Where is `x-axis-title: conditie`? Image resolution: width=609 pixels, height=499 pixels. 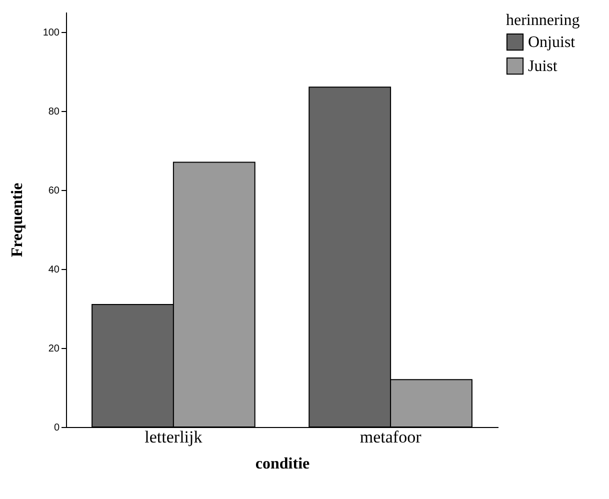
x-axis-title: conditie is located at coordinates (282, 464).